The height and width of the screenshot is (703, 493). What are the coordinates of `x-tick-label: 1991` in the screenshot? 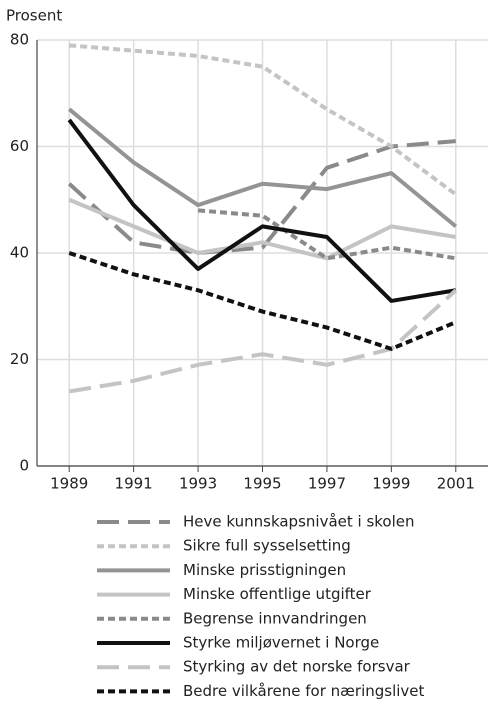 It's located at (134, 484).